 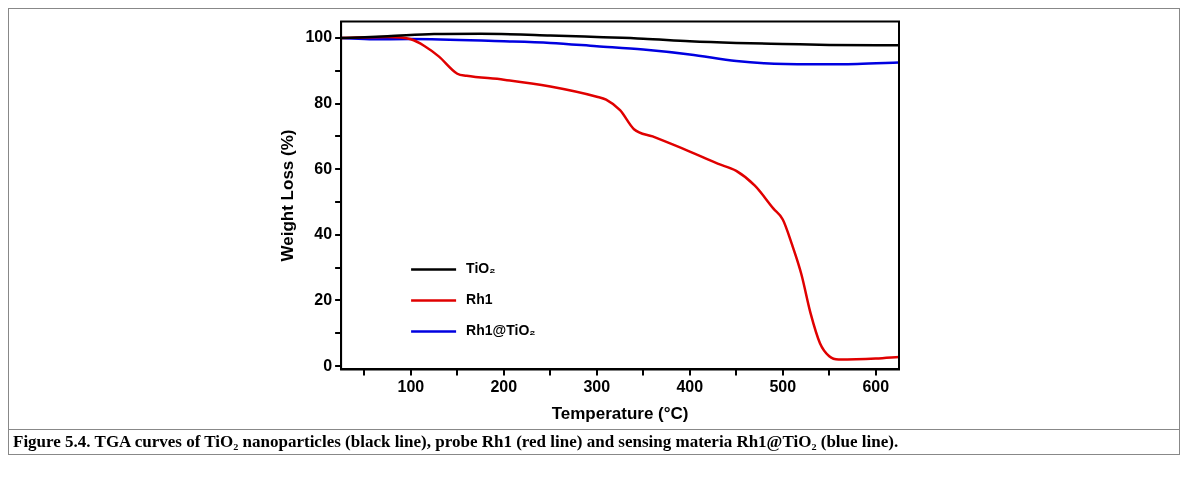 I want to click on x-axis-title: Temperature (°C), so click(x=620, y=414).